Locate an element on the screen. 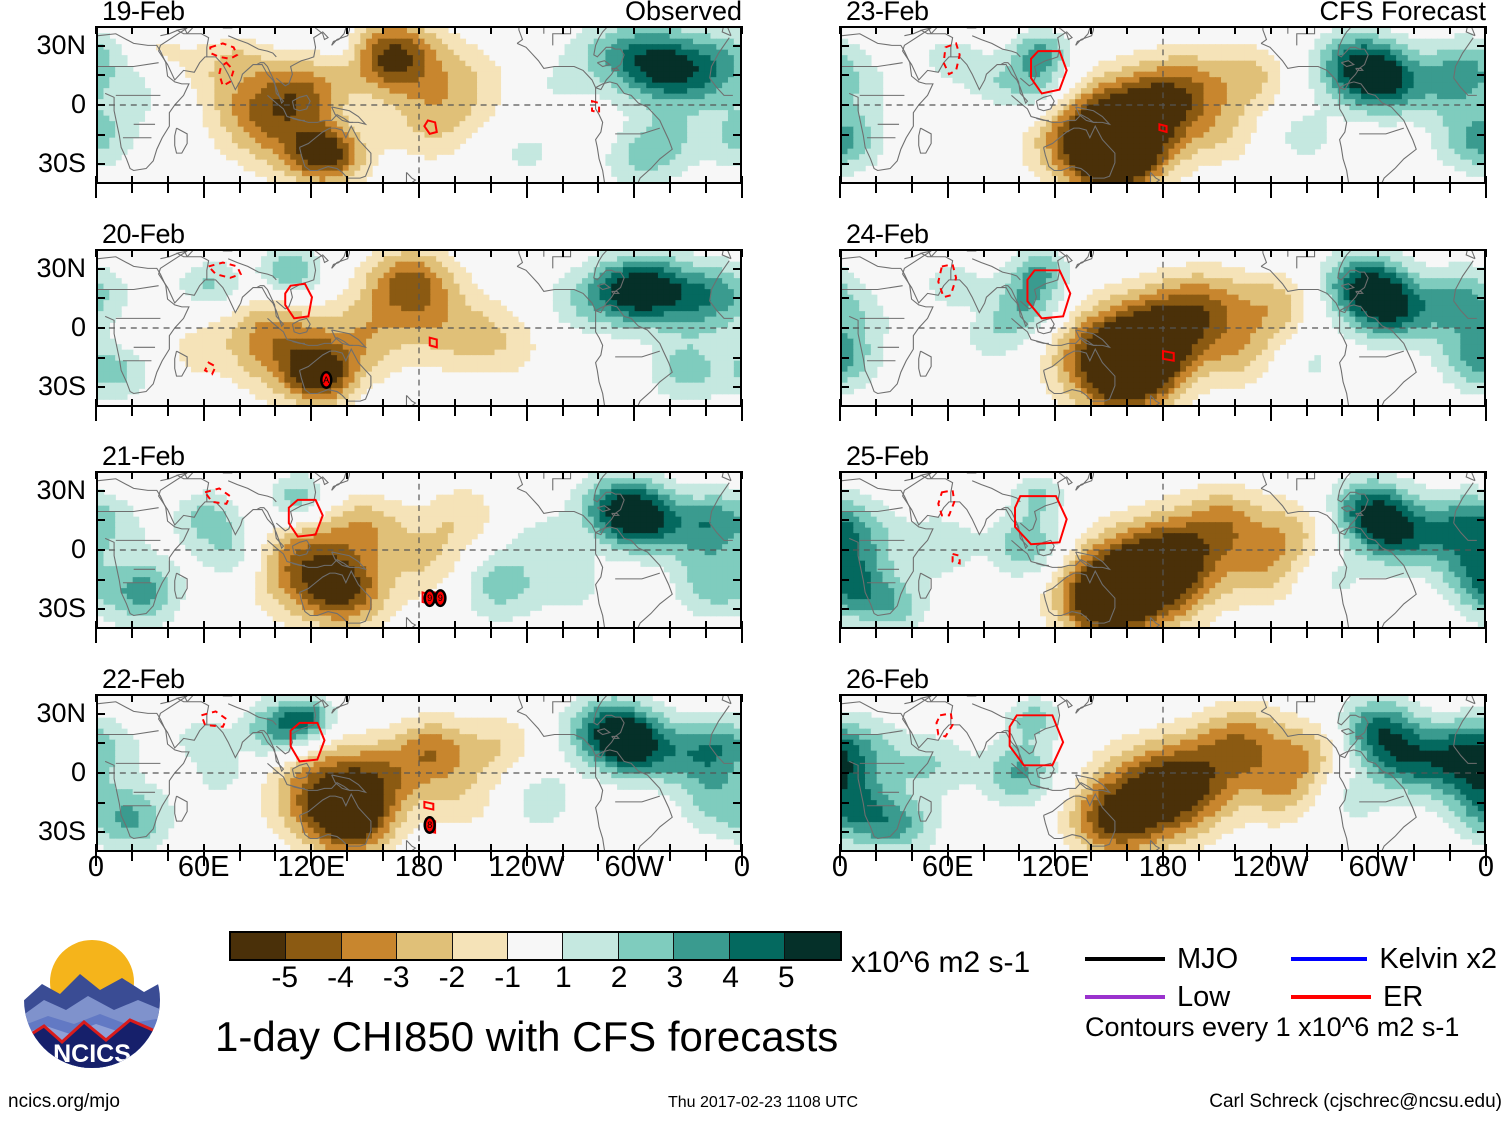  ncics-logo-text: NCICS is located at coordinates (92, 1054).